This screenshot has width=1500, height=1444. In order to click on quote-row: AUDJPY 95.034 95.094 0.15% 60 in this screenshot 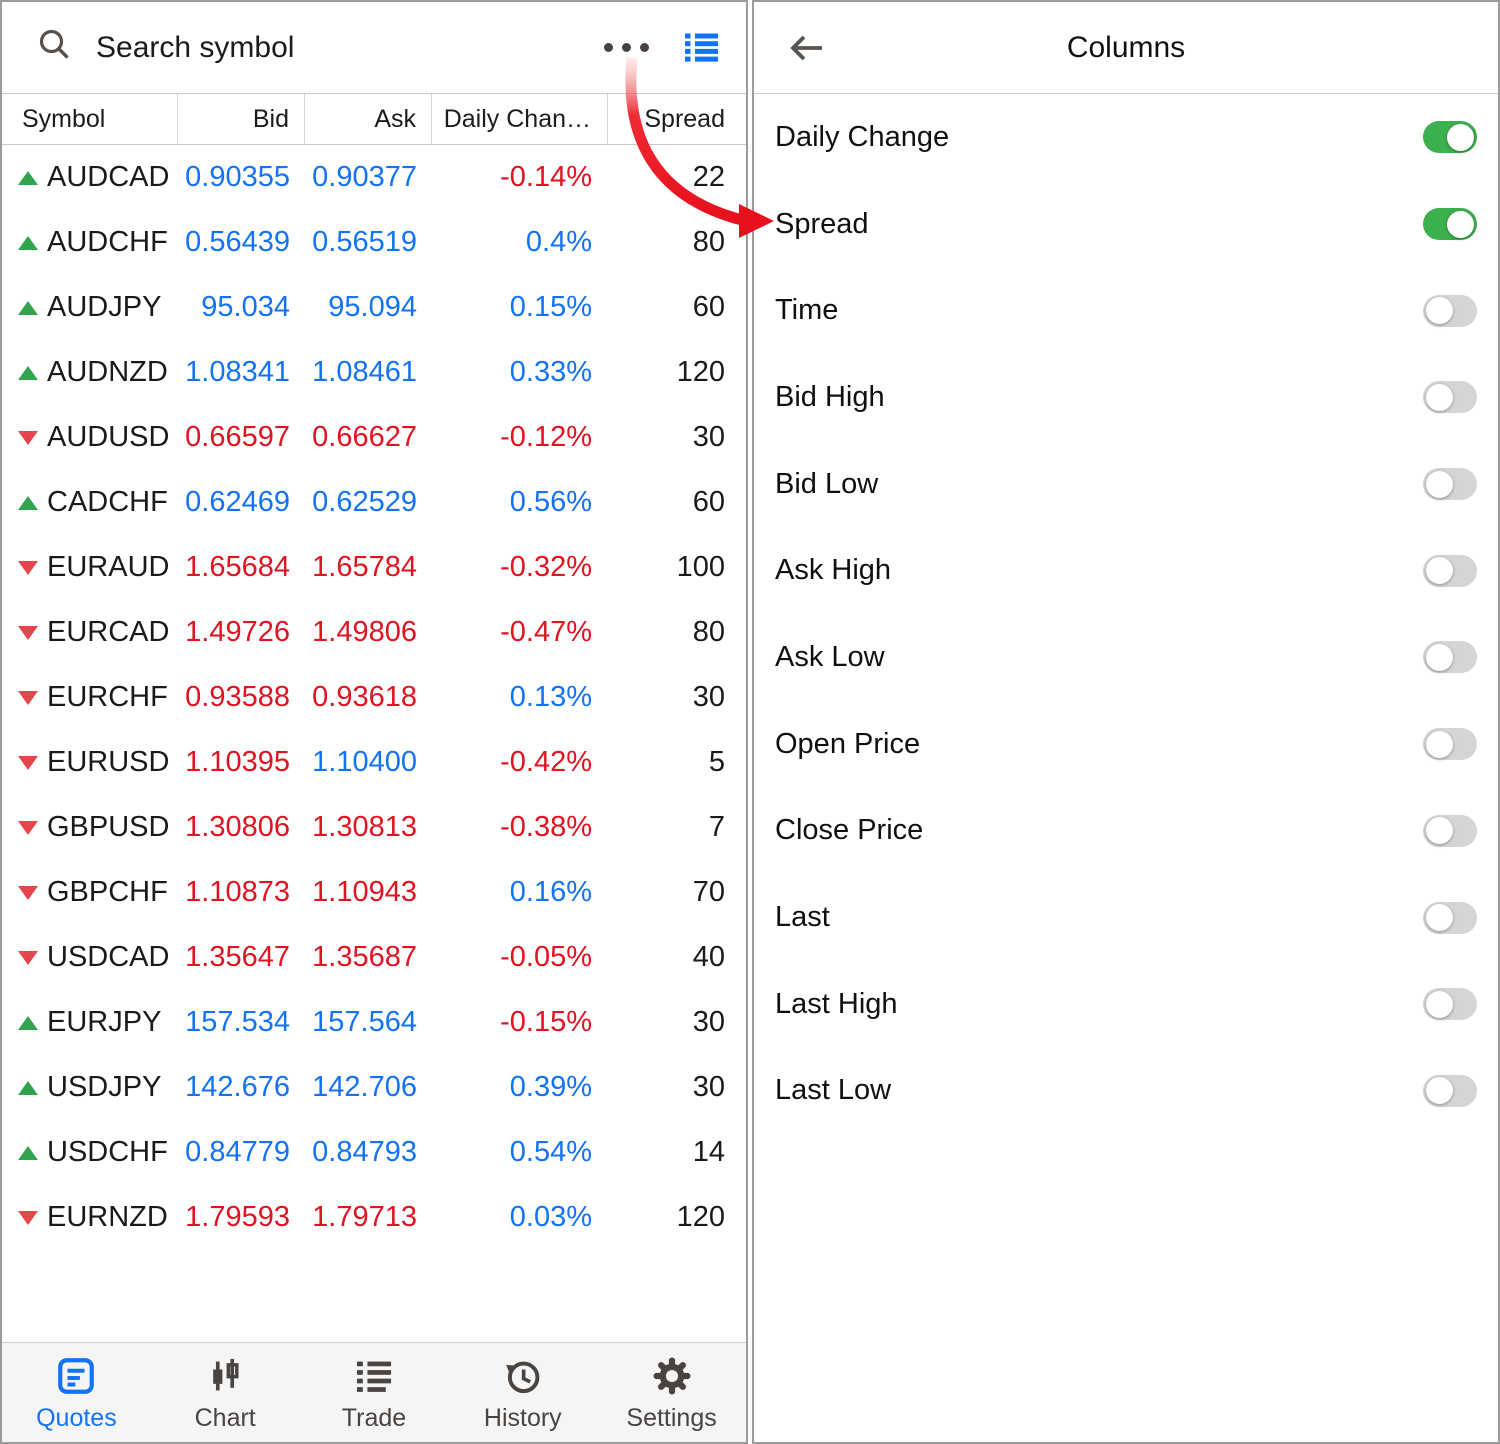, I will do `click(374, 307)`.